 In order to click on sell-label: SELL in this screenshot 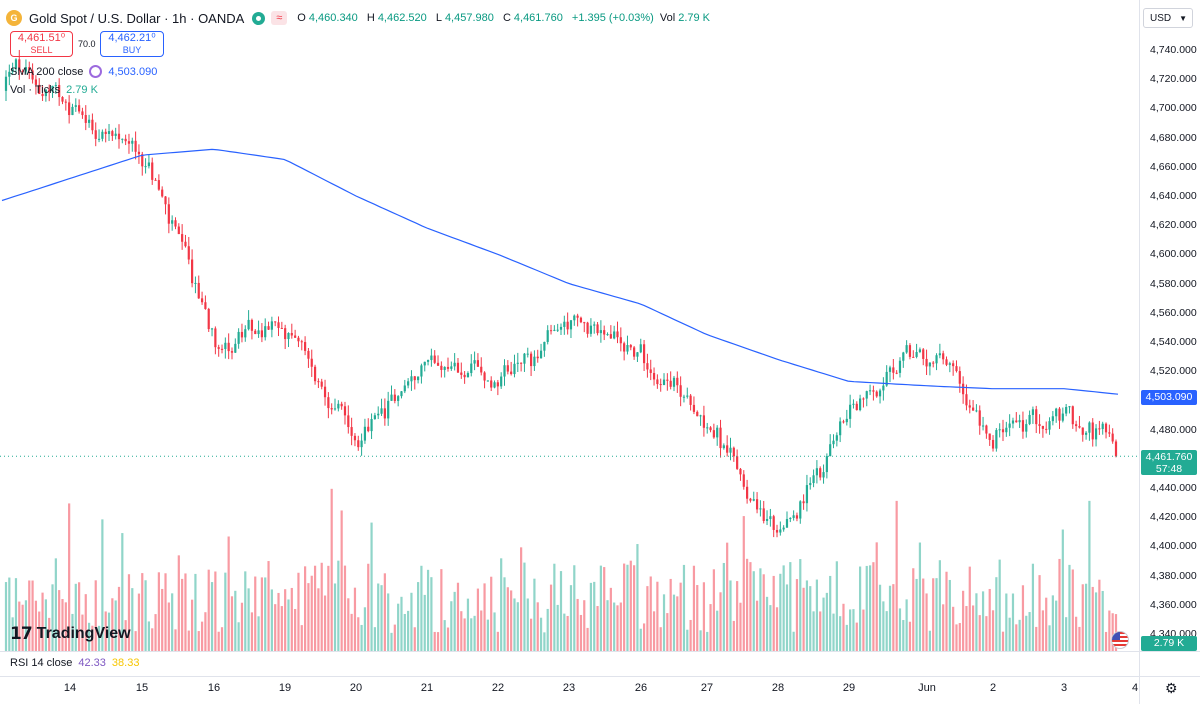, I will do `click(41, 50)`.